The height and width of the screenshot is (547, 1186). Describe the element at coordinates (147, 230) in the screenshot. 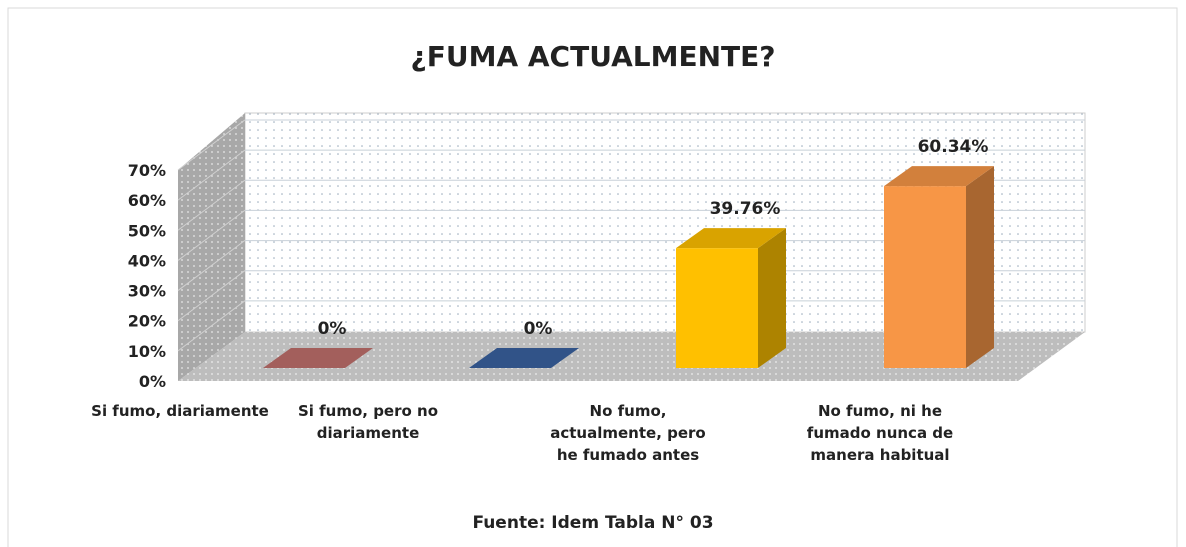

I see `y-tick-label: 50%` at that location.